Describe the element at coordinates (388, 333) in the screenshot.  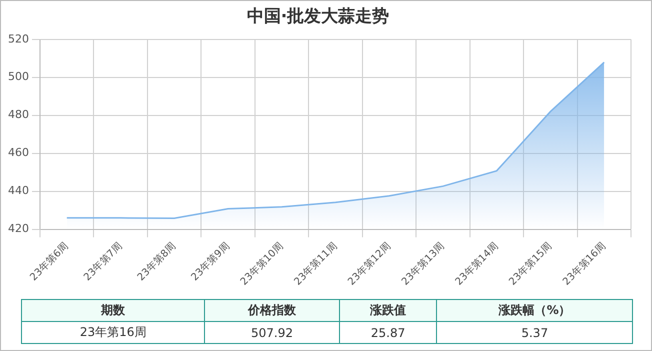
I see `text: 25.87` at that location.